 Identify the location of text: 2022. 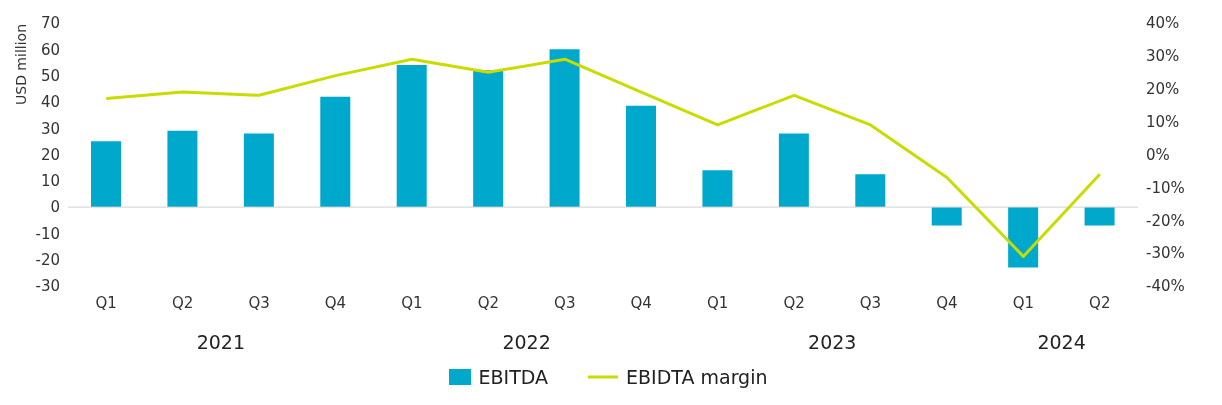
(526, 342).